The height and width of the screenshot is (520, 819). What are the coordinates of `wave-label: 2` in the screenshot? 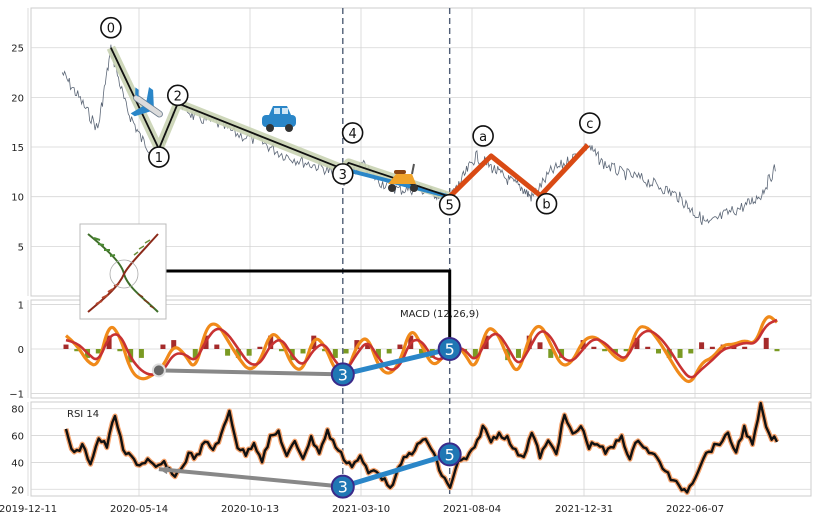 It's located at (178, 96).